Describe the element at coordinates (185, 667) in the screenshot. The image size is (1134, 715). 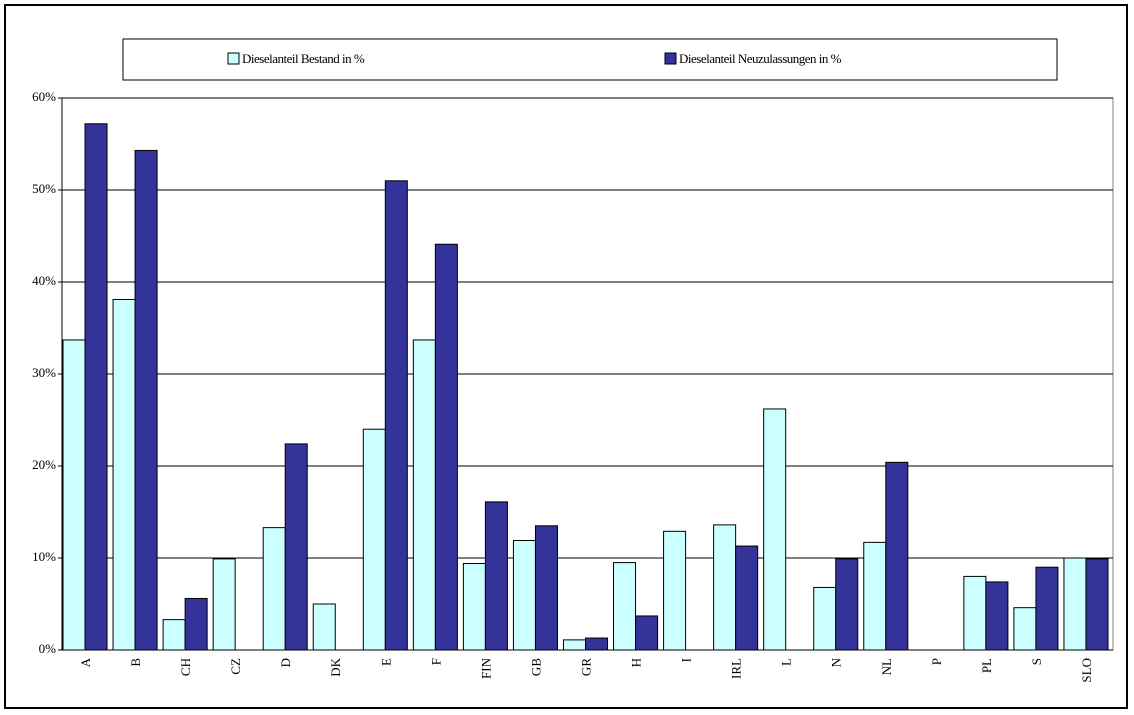
I see `x-tick-label: CH` at that location.